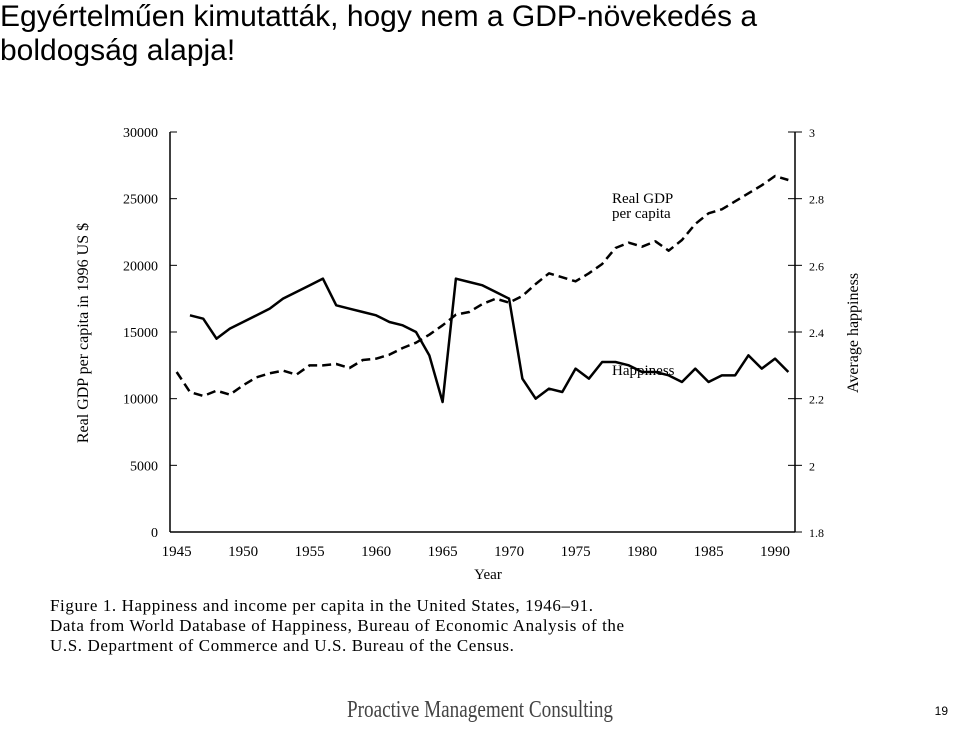 The width and height of the screenshot is (960, 729). Describe the element at coordinates (816, 266) in the screenshot. I see `y2-tick-label: 2.6` at that location.